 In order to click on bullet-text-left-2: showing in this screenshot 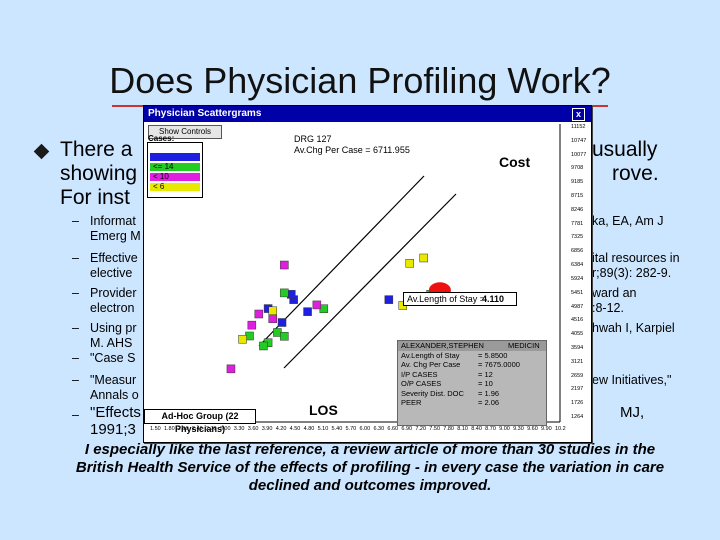, I will do `click(99, 173)`.